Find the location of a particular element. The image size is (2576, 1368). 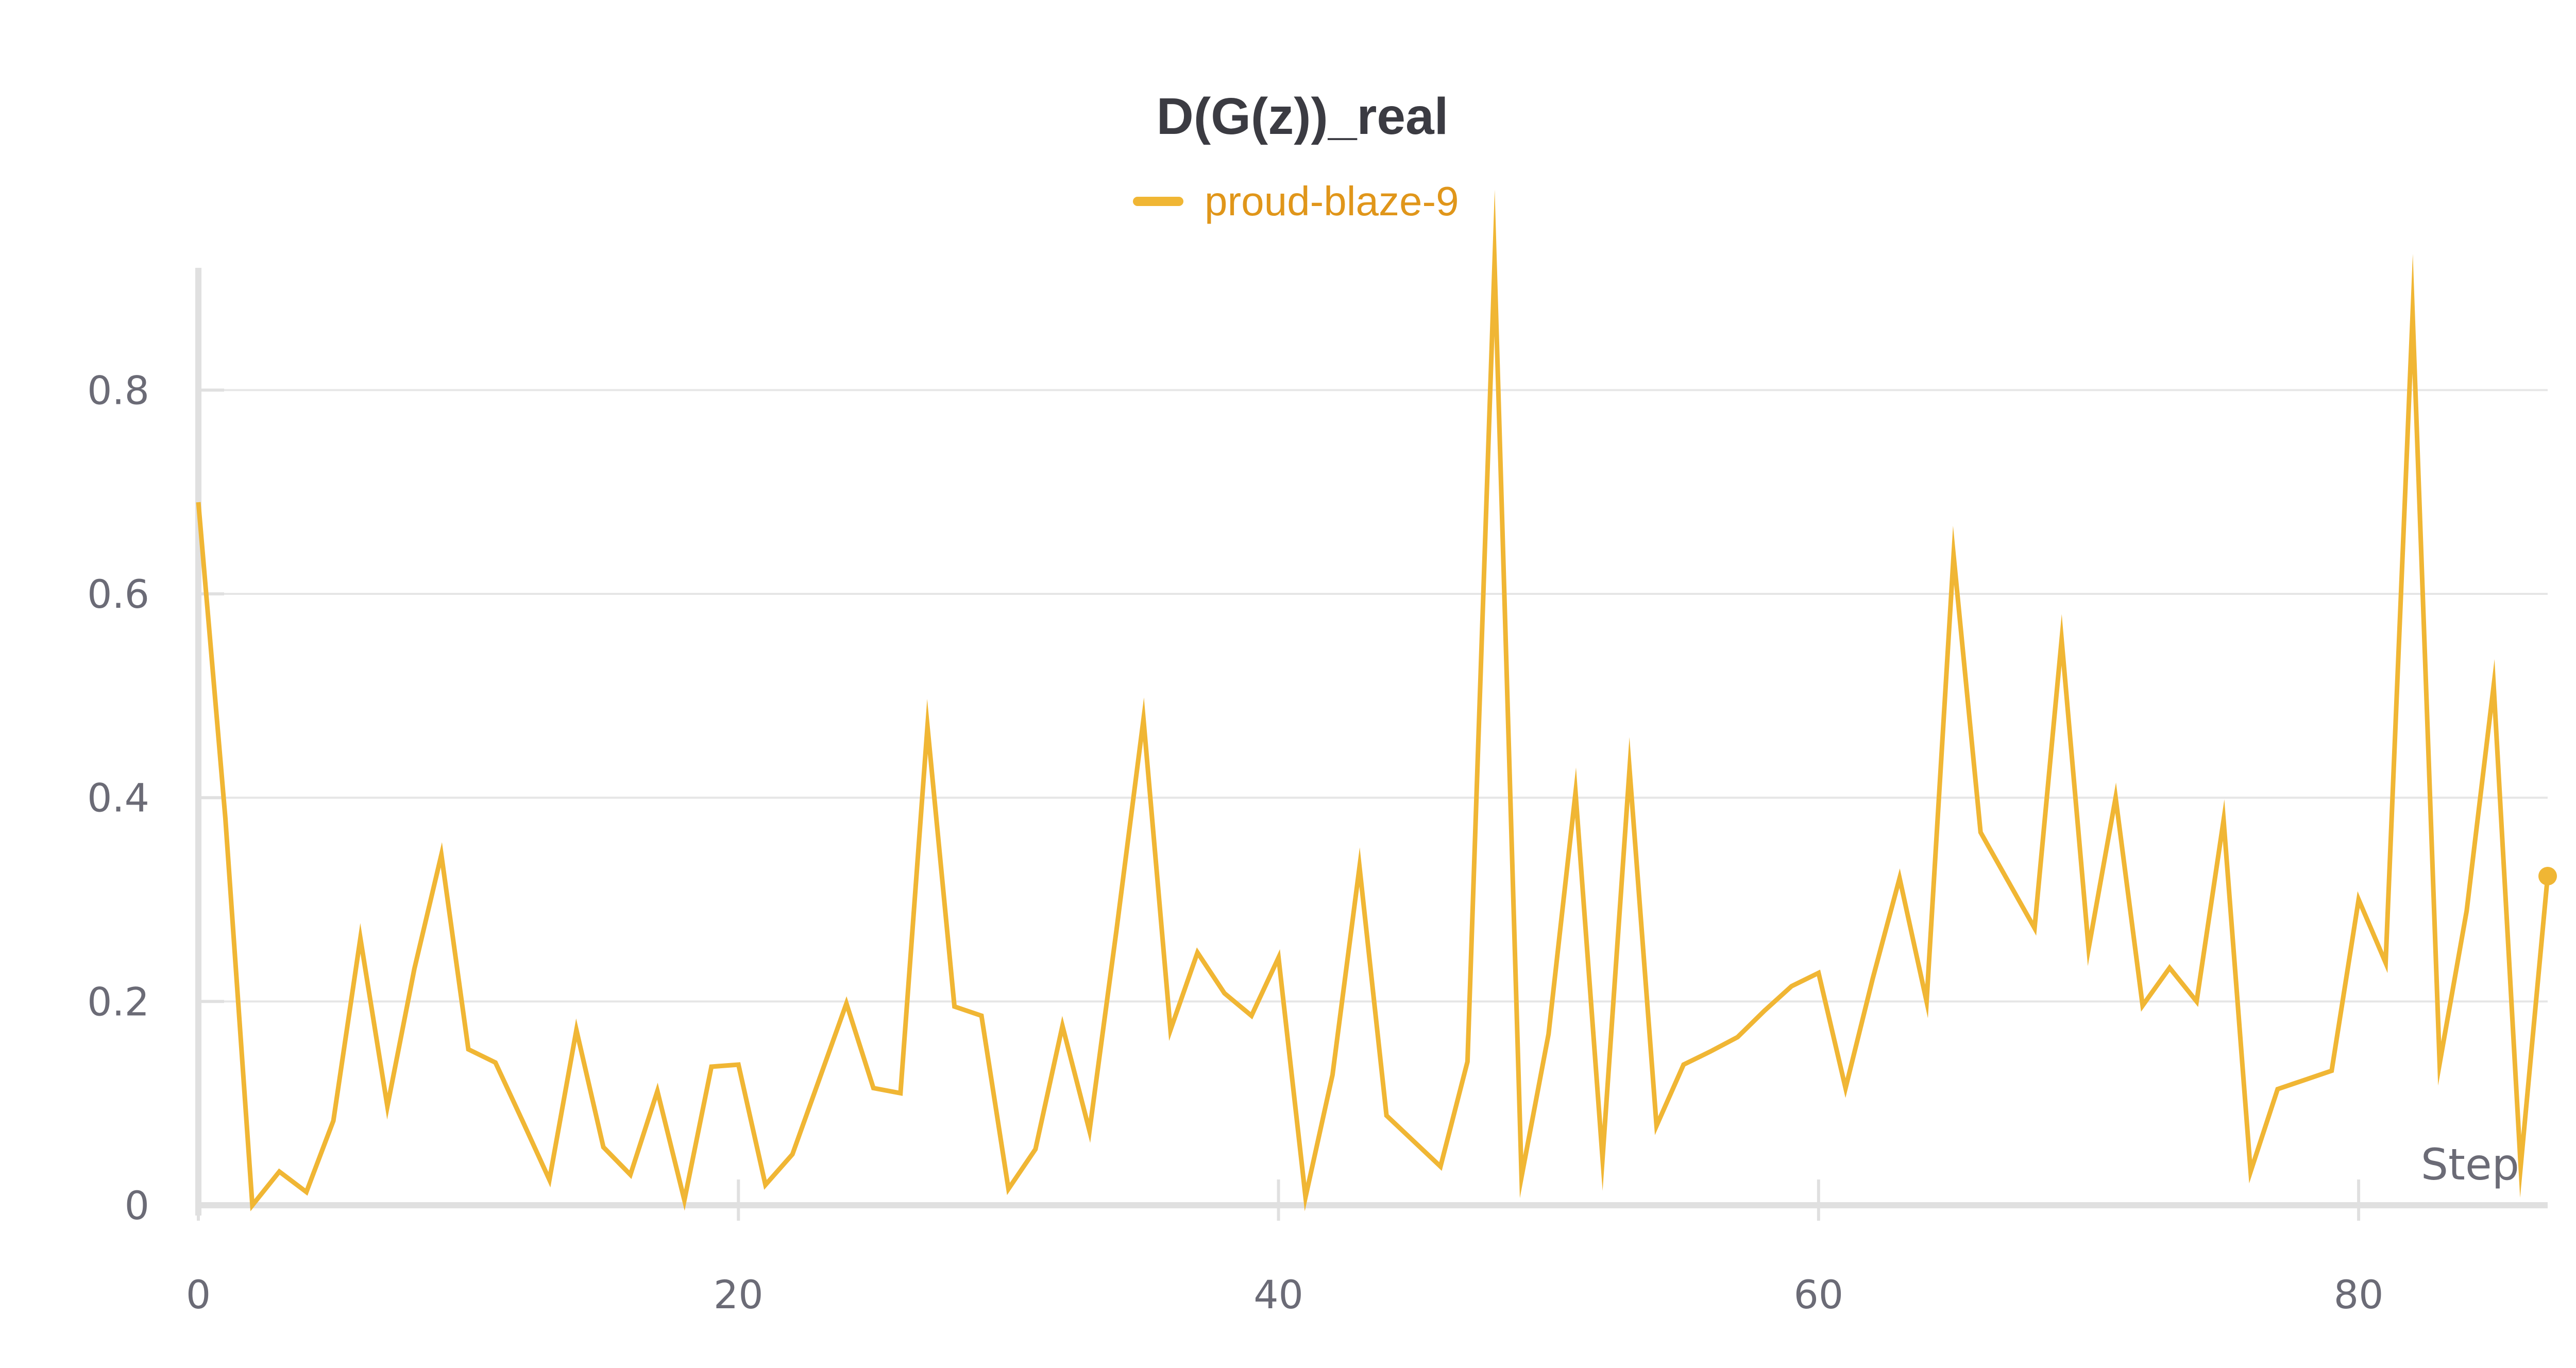

legend: proud-blaze-9 is located at coordinates (1296, 201).